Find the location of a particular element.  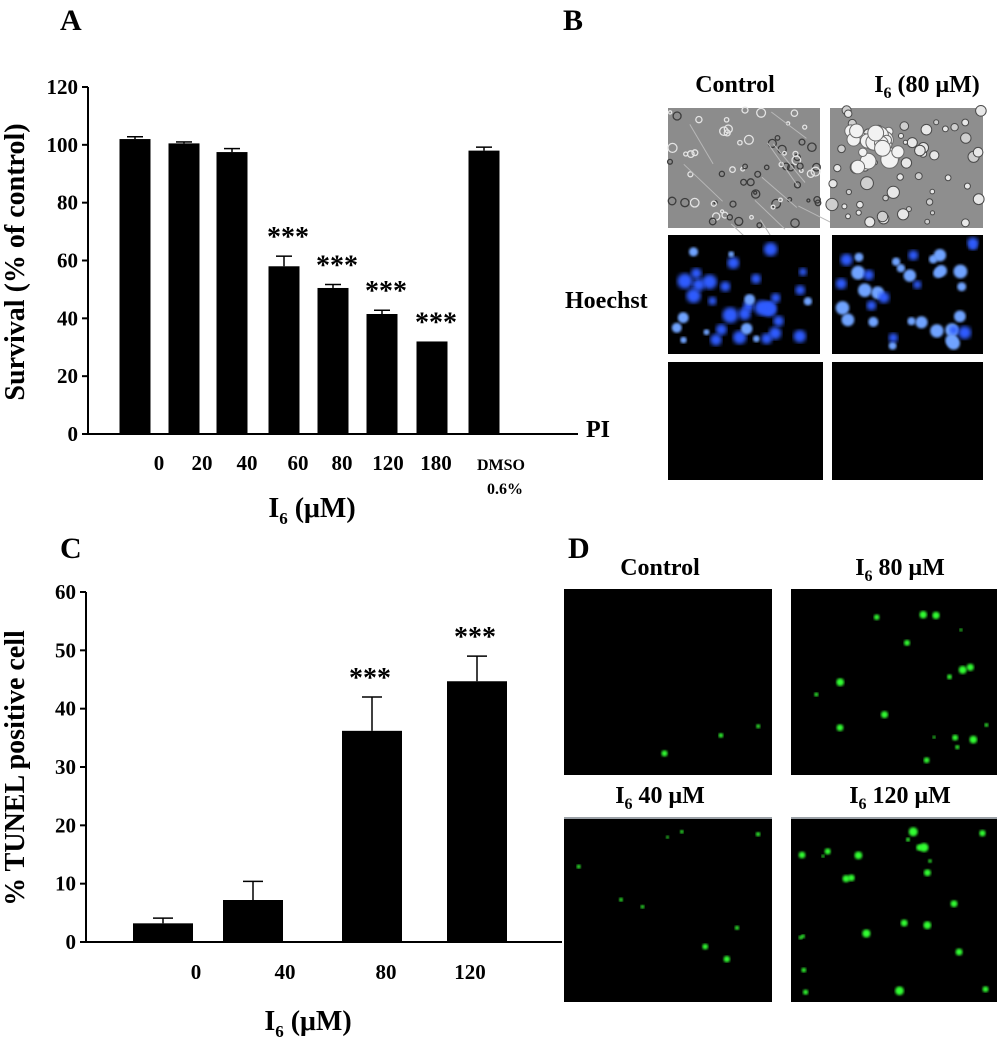

chart-a-xtick-label: DMSO is located at coordinates (501, 465).